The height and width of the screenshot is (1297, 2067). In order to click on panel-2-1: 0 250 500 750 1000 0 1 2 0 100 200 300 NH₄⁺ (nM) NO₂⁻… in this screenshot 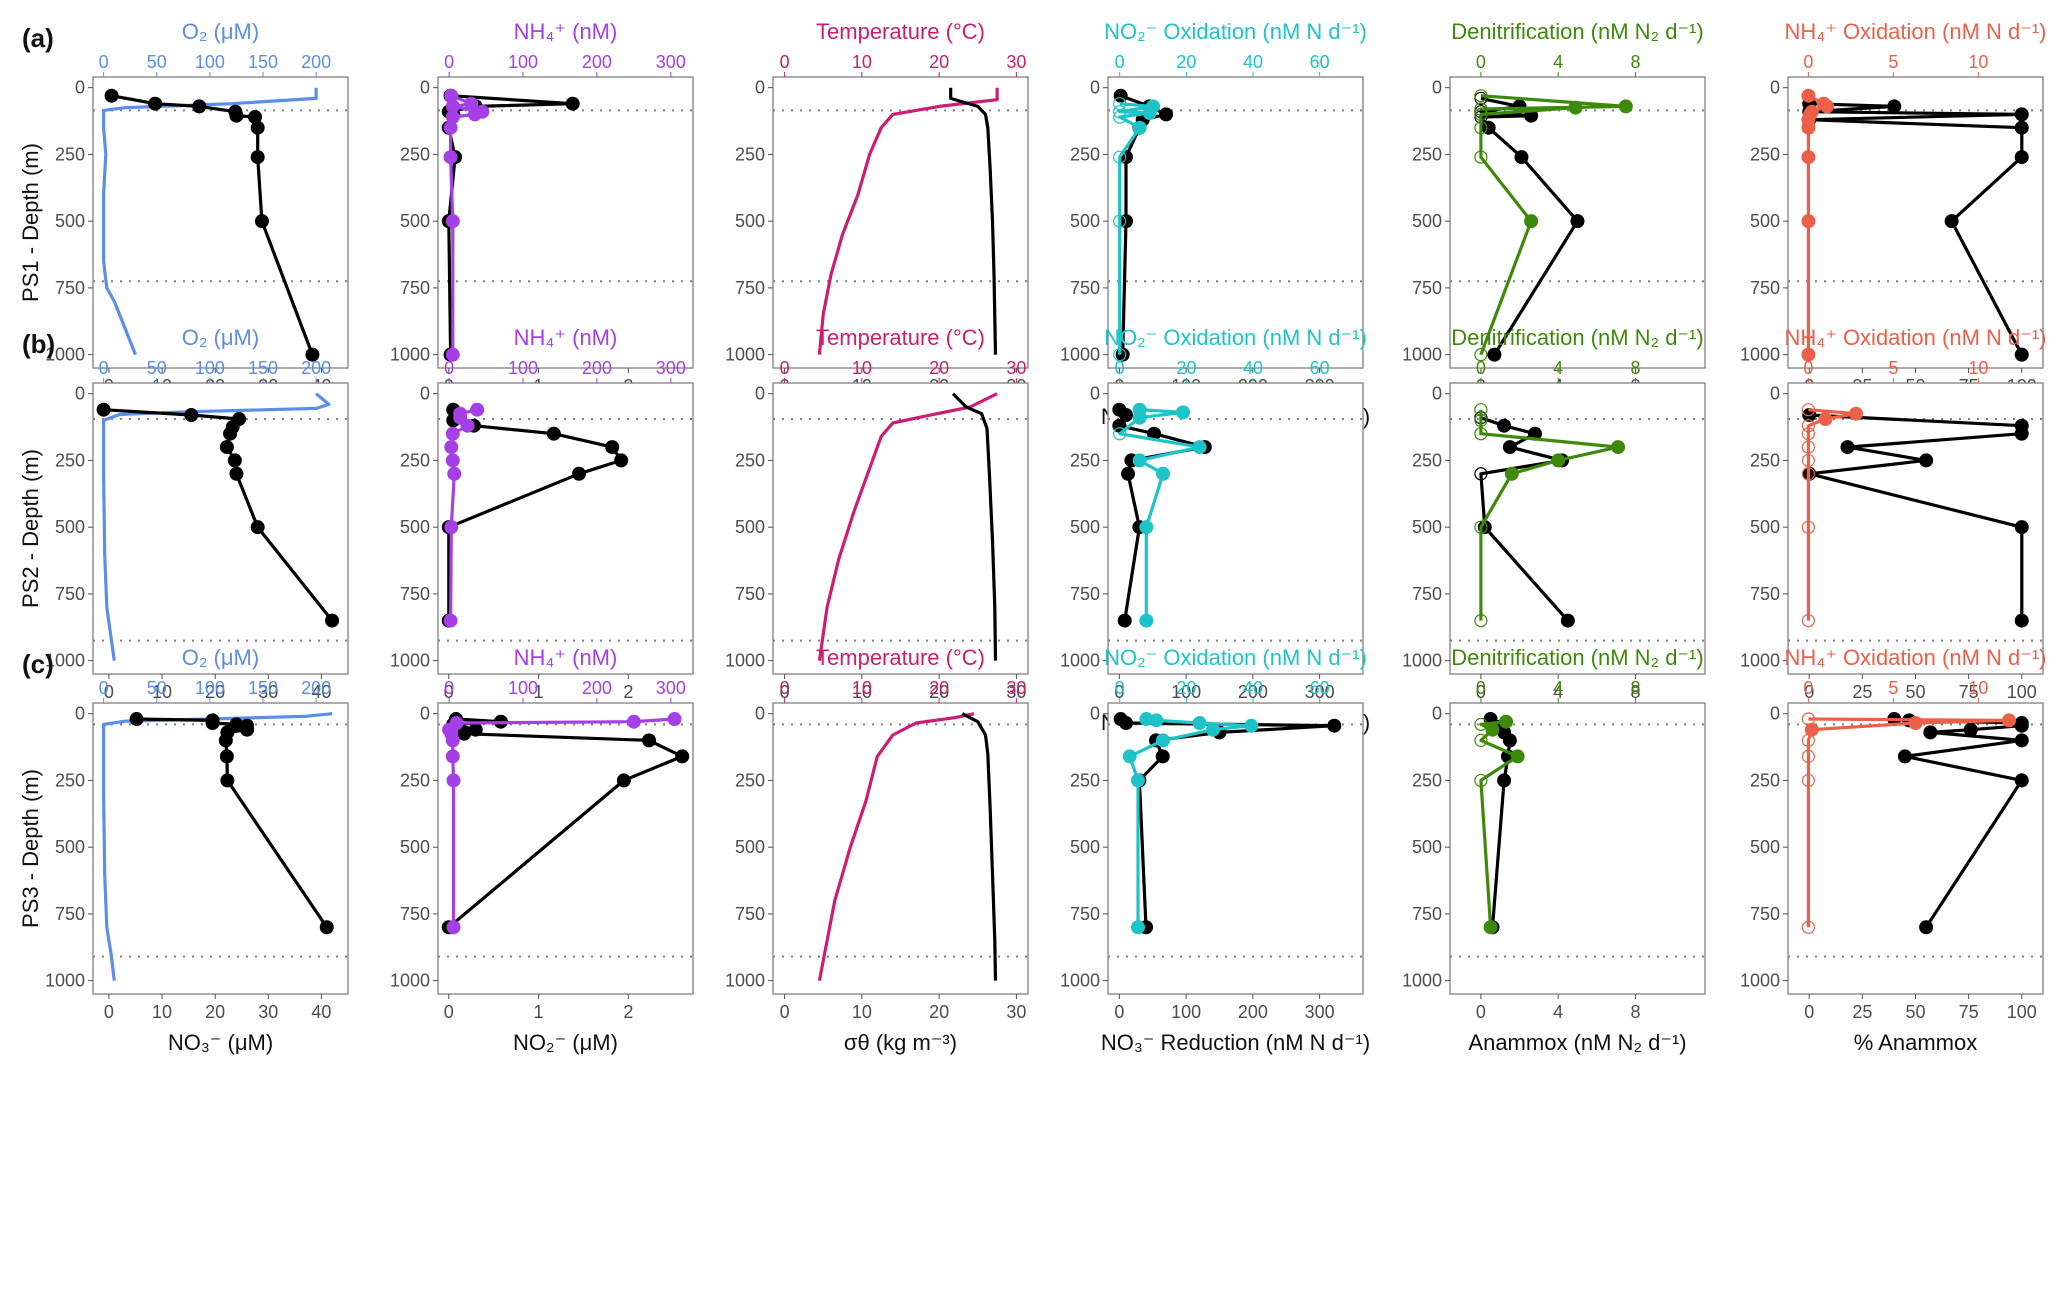, I will do `click(542, 850)`.